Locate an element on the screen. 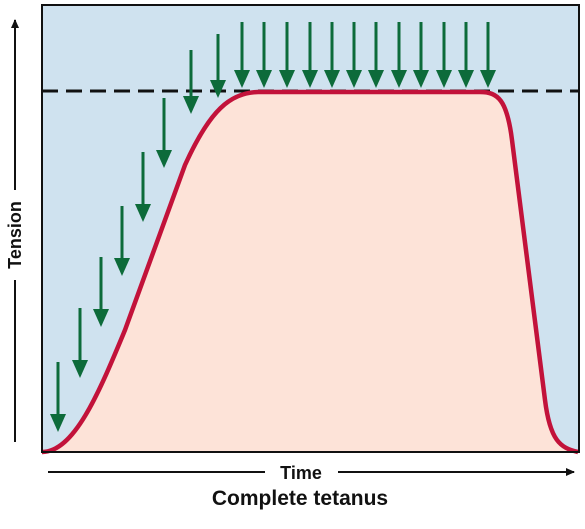 The image size is (585, 529). diagram-caption: Complete tetanus is located at coordinates (300, 498).